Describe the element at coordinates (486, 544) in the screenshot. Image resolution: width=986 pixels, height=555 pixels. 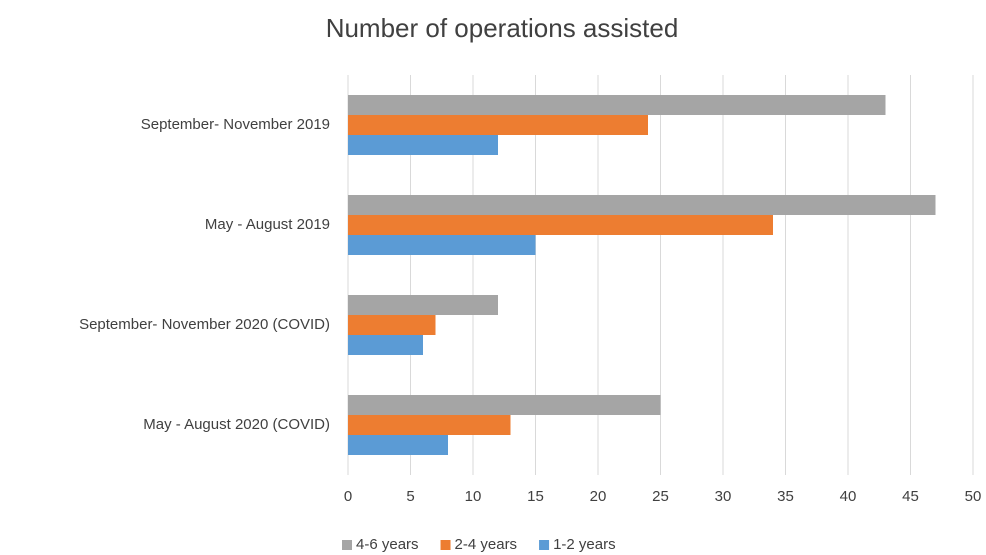
I see `legend-label: 2-4 years` at that location.